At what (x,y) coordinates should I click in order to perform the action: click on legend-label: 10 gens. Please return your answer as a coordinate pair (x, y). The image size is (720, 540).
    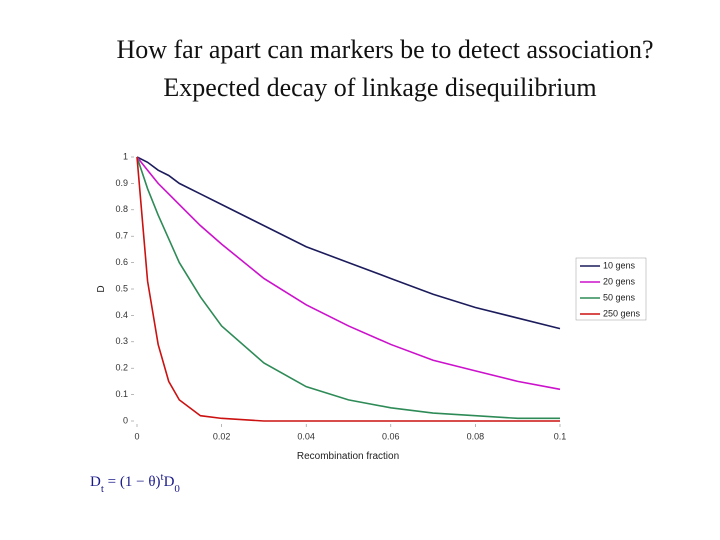
    Looking at the image, I should click on (619, 265).